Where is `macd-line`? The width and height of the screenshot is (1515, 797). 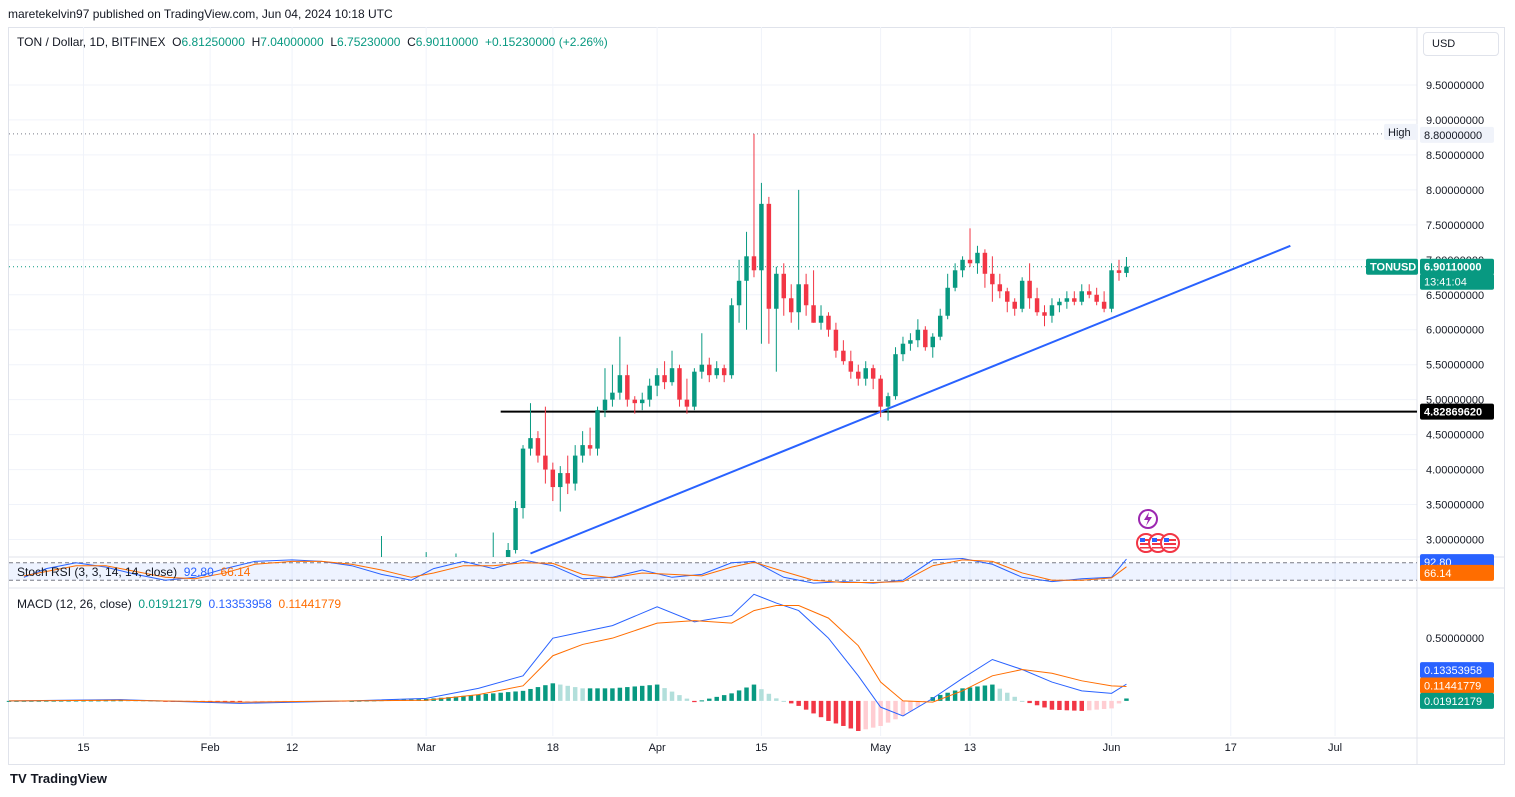 macd-line is located at coordinates (567, 655).